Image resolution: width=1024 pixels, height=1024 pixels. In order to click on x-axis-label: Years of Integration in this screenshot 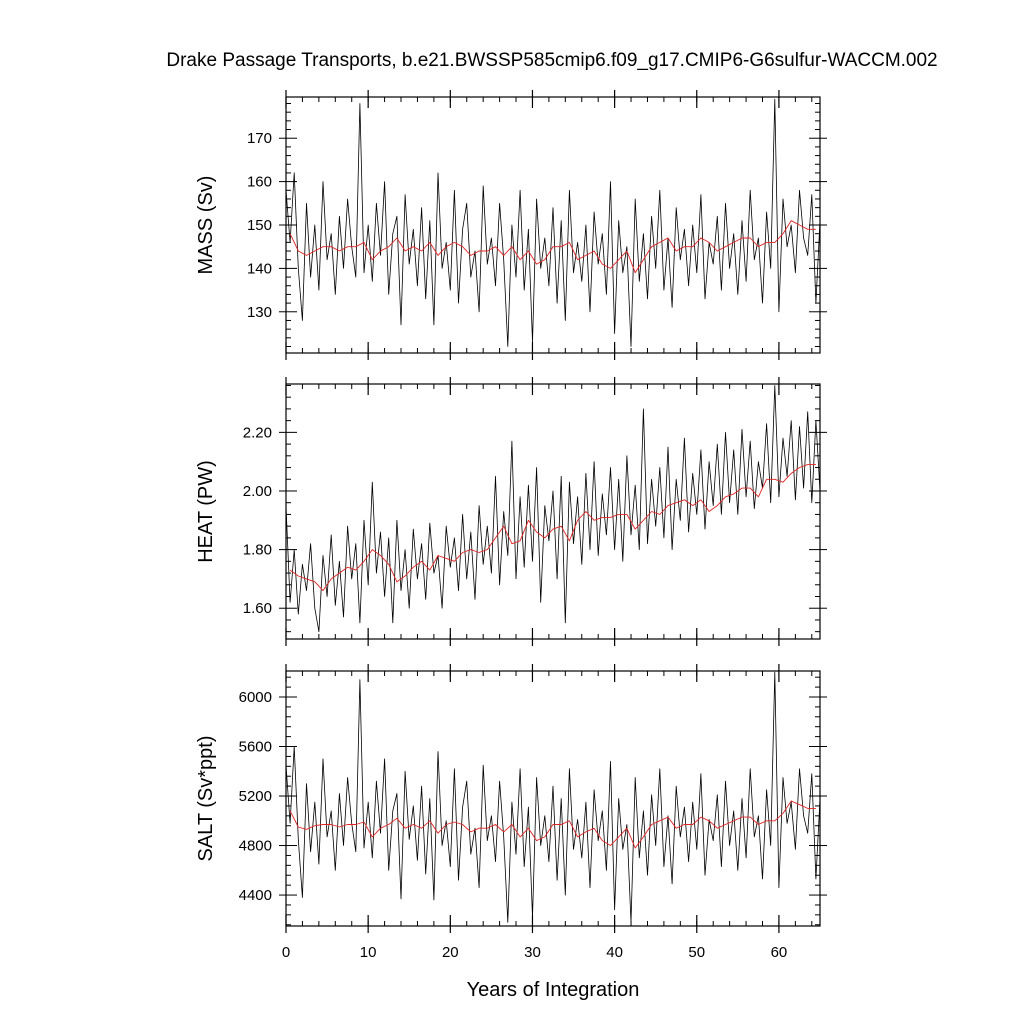, I will do `click(553, 990)`.